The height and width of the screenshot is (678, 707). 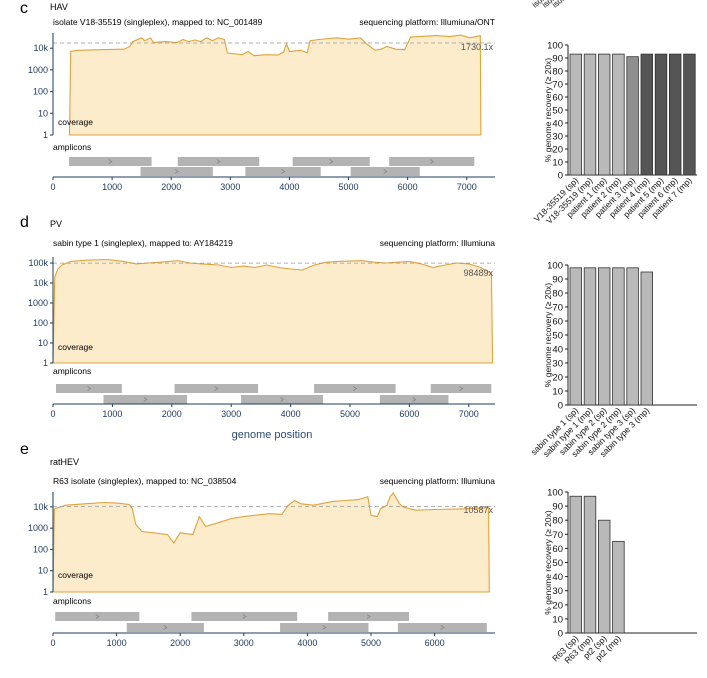 What do you see at coordinates (24, 222) in the screenshot?
I see `panel-letter: d` at bounding box center [24, 222].